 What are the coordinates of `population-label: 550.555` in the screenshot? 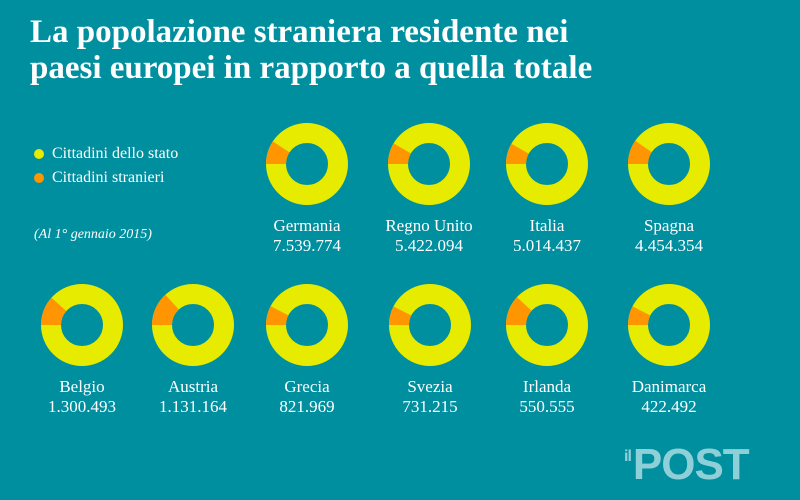 It's located at (546, 406).